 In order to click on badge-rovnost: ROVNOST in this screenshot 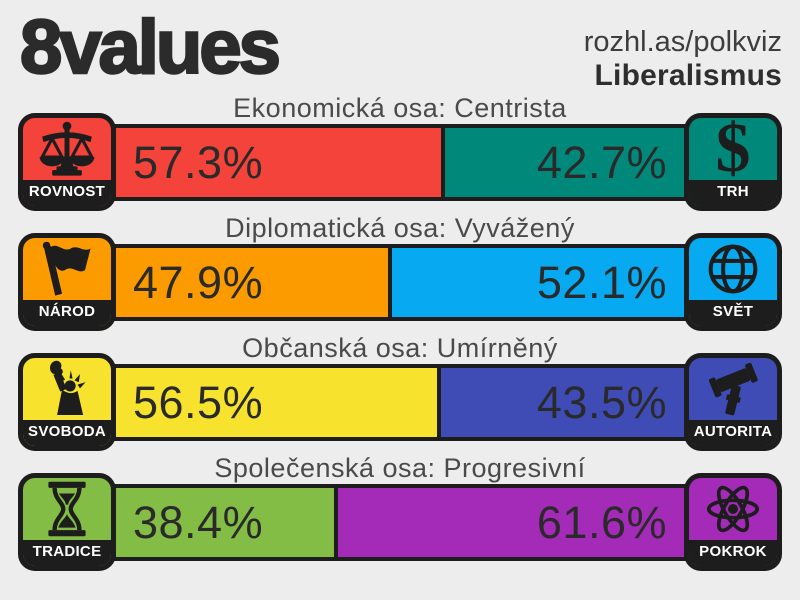, I will do `click(67, 162)`.